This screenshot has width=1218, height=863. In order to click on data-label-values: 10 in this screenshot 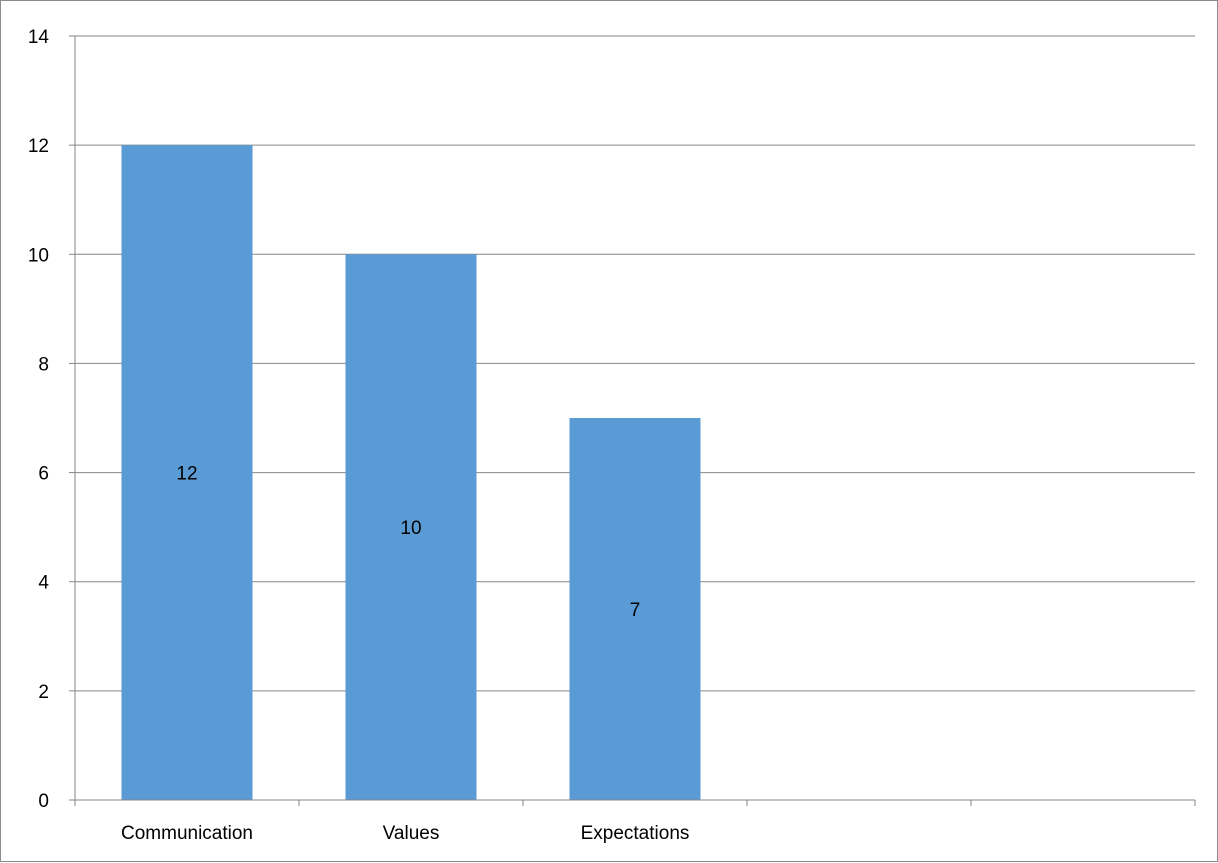, I will do `click(410, 528)`.